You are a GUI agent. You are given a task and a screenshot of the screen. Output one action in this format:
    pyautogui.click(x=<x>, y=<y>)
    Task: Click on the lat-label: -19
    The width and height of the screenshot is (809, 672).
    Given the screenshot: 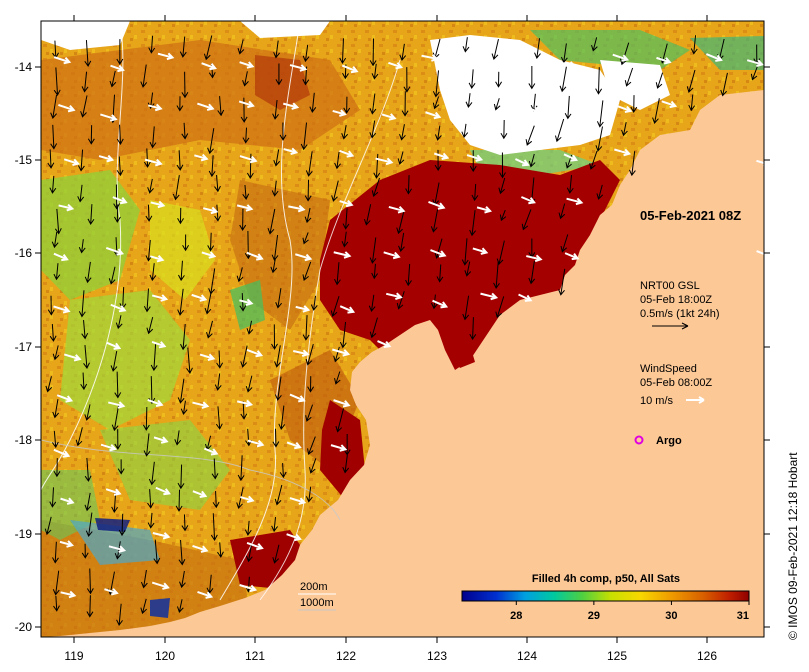 What is the action you would take?
    pyautogui.click(x=24, y=534)
    